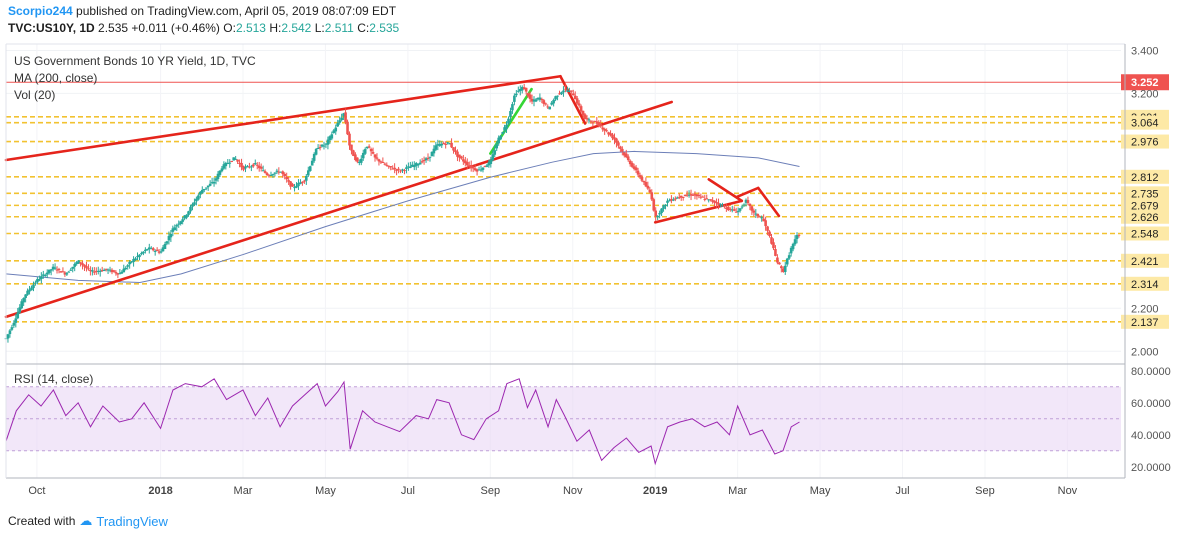 The height and width of the screenshot is (539, 1188). Describe the element at coordinates (40, 11) in the screenshot. I see `author-link: Scorpio244` at that location.